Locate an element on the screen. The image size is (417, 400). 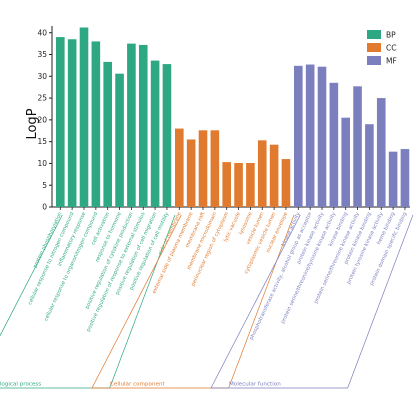
y-tick-label: 10 is located at coordinates (42, 163).